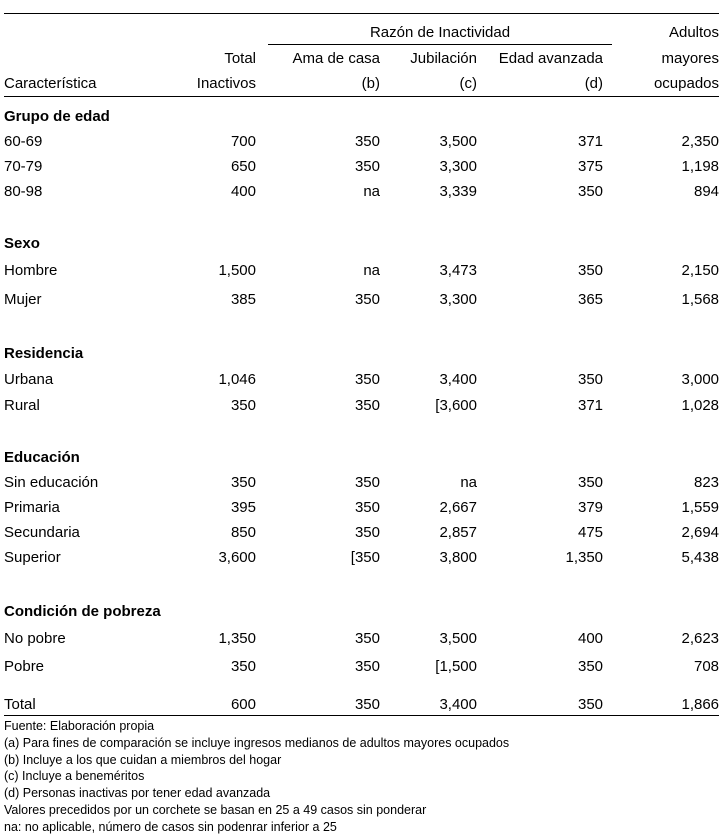 The image size is (728, 836). What do you see at coordinates (434, 29) in the screenshot?
I see `group-header: Razón de Inactividad` at bounding box center [434, 29].